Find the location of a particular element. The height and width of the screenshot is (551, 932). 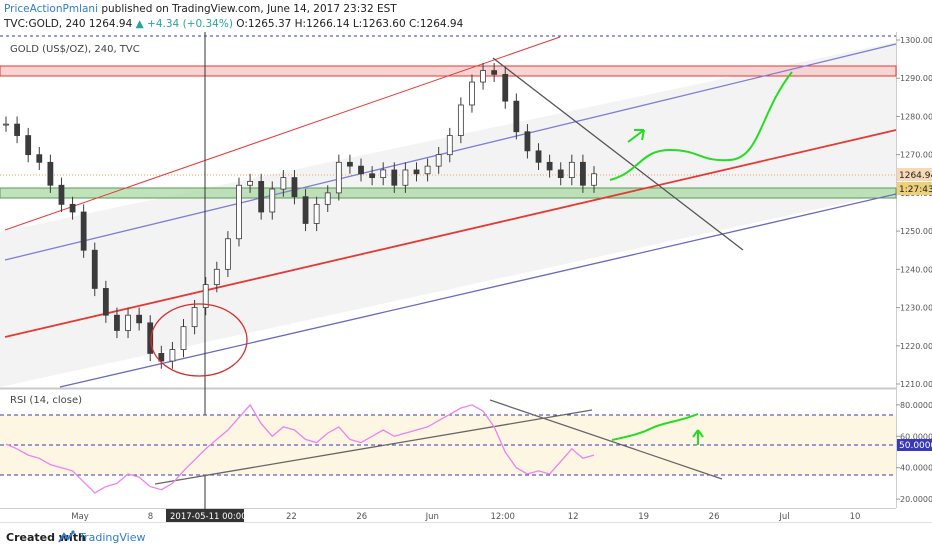

price-tick-label: 1250.00 is located at coordinates (916, 231).